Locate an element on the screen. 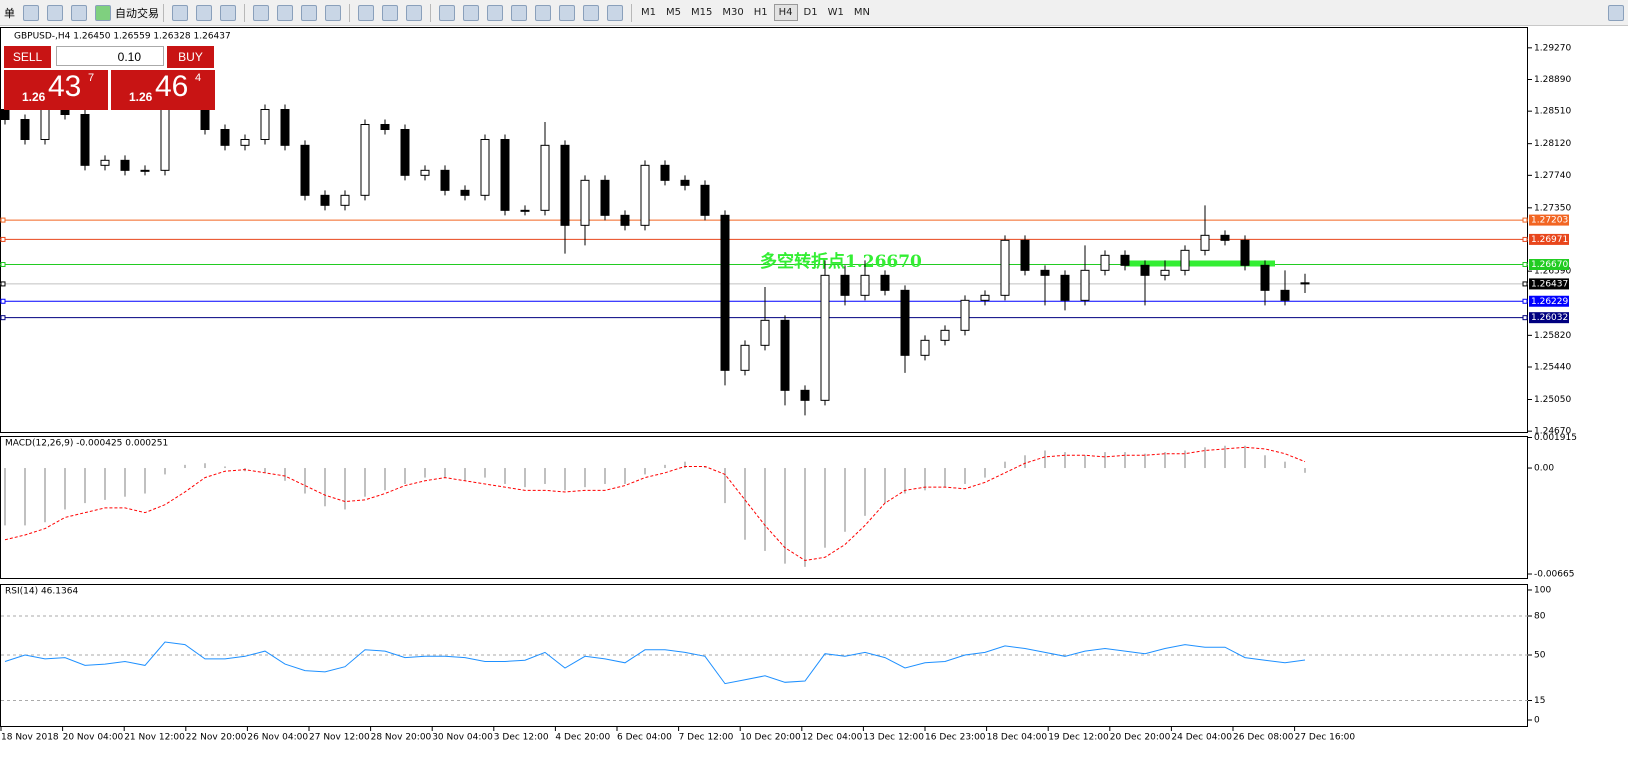 The image size is (1628, 771). buy-button: BUY is located at coordinates (190, 57).